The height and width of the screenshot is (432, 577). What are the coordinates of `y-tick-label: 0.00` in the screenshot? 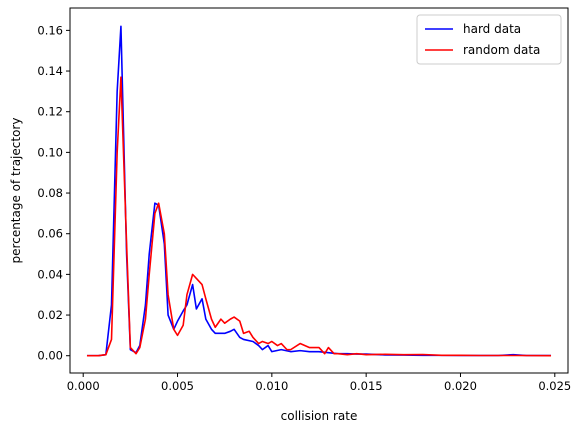 It's located at (50, 356).